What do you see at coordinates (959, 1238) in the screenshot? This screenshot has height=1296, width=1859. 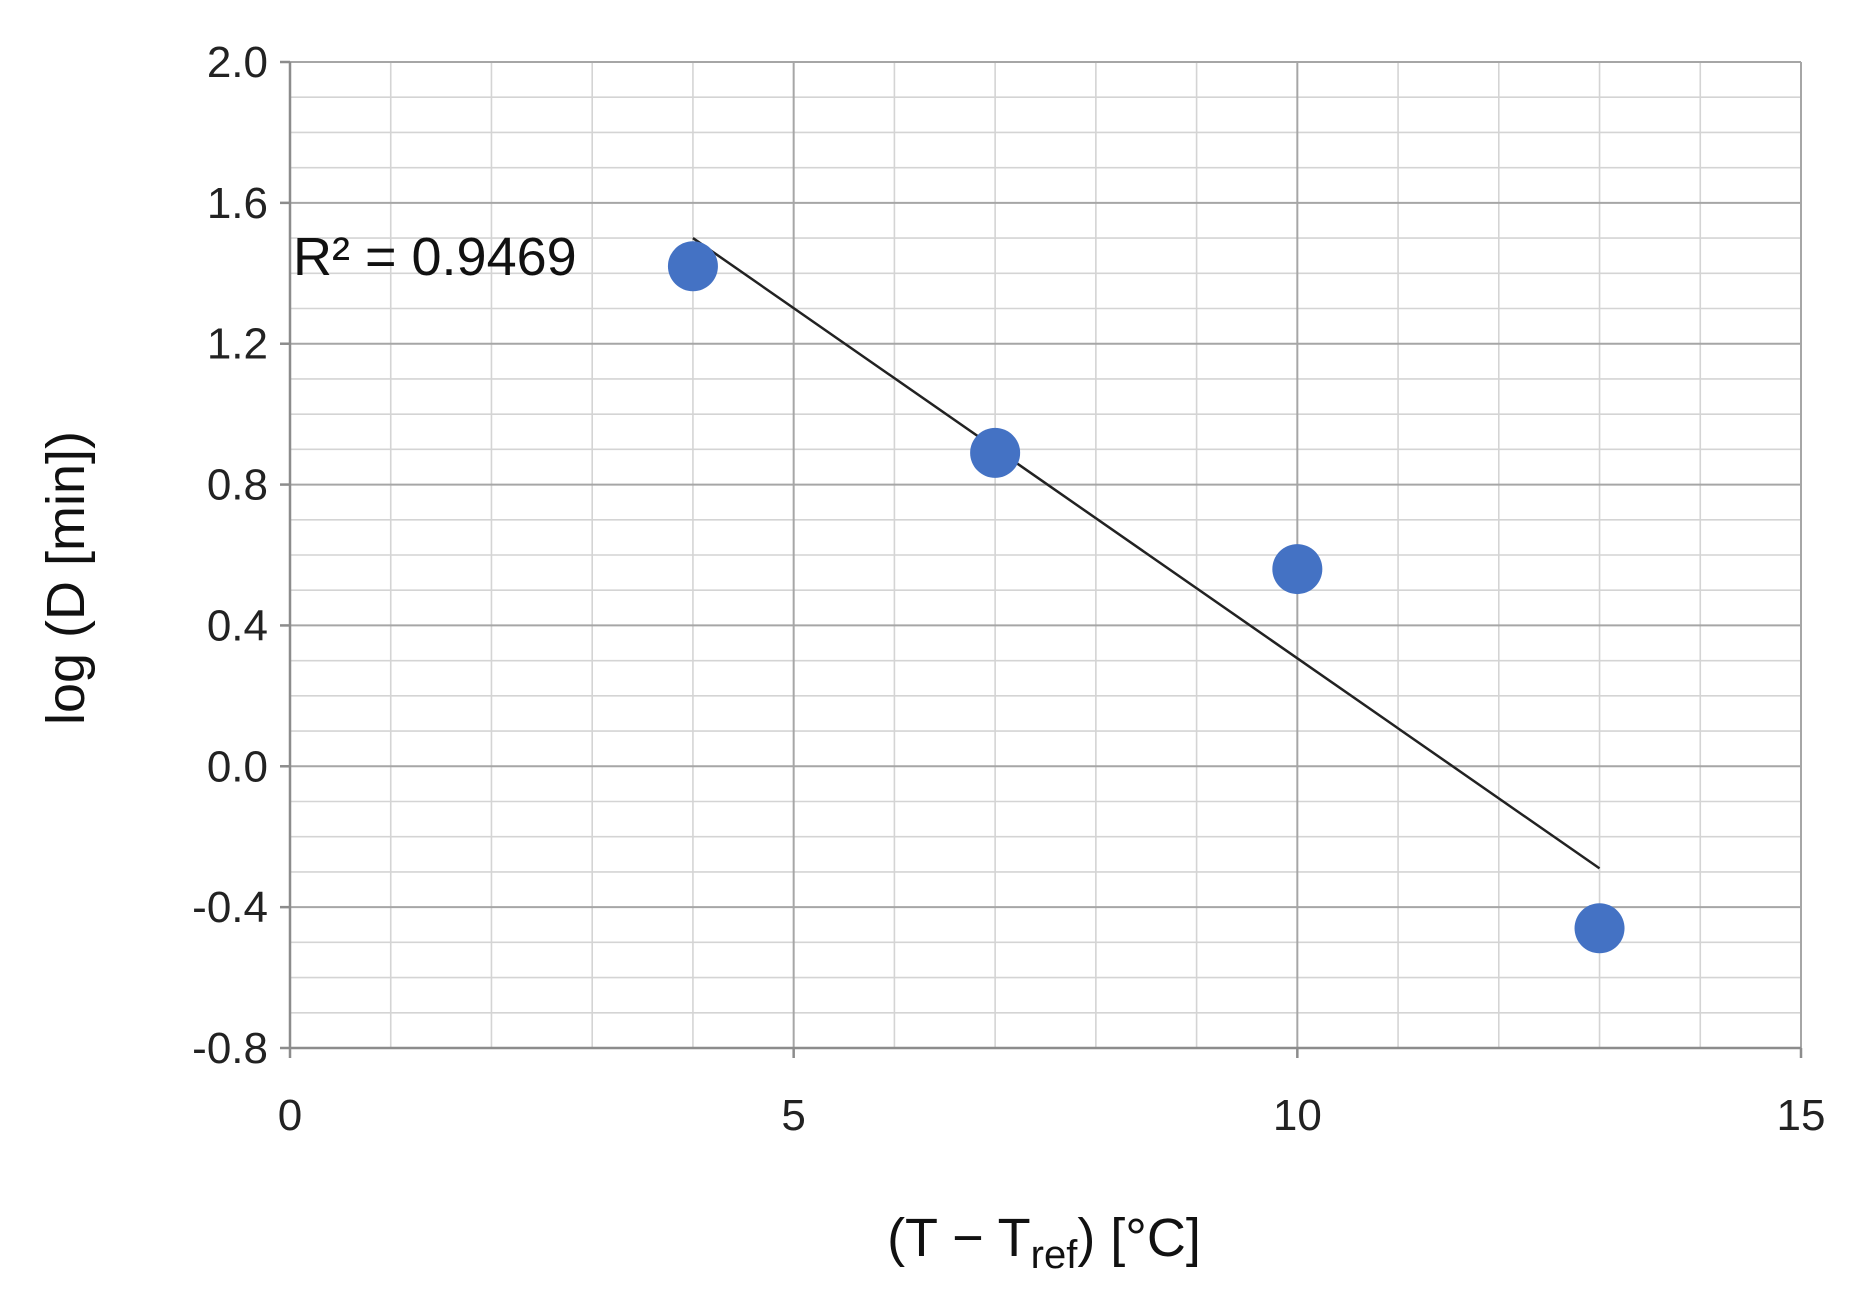 I see `x-axis-title-main: (T − T` at bounding box center [959, 1238].